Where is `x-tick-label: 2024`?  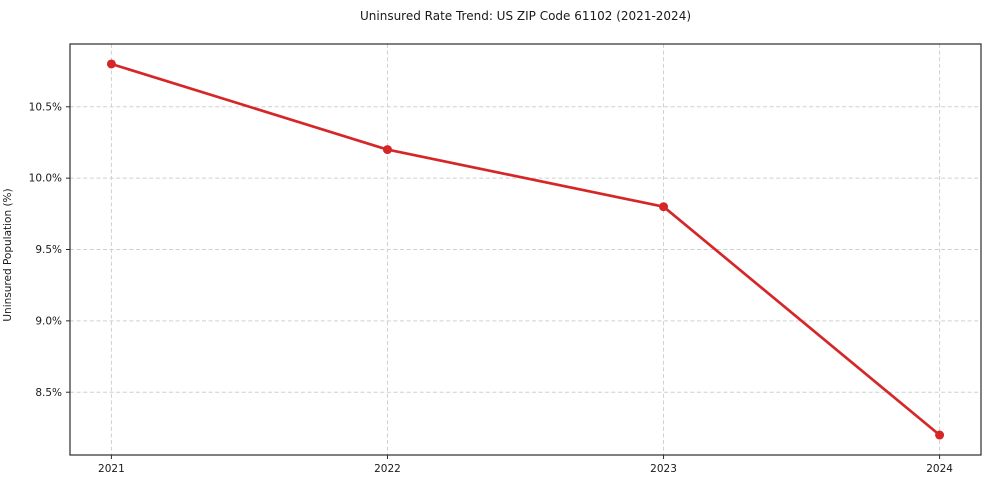
x-tick-label: 2024 is located at coordinates (939, 469).